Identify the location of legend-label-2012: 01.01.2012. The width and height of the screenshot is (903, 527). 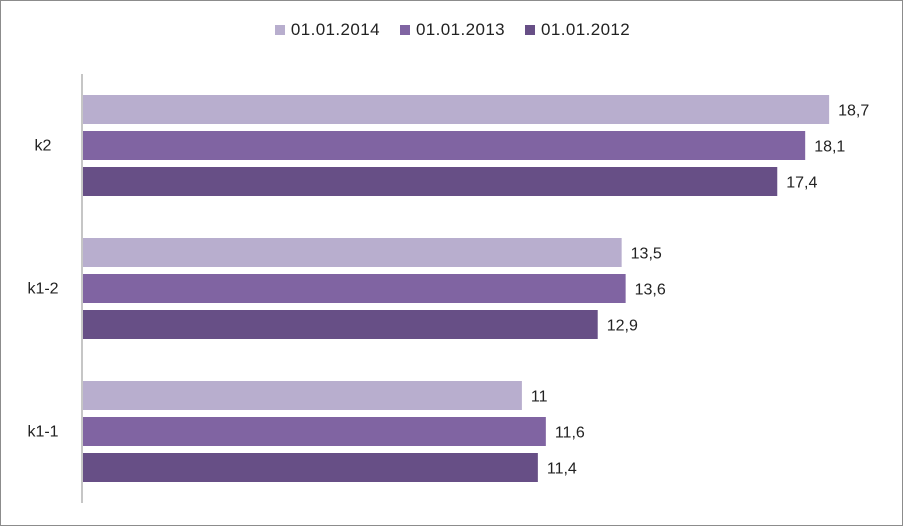
(586, 29).